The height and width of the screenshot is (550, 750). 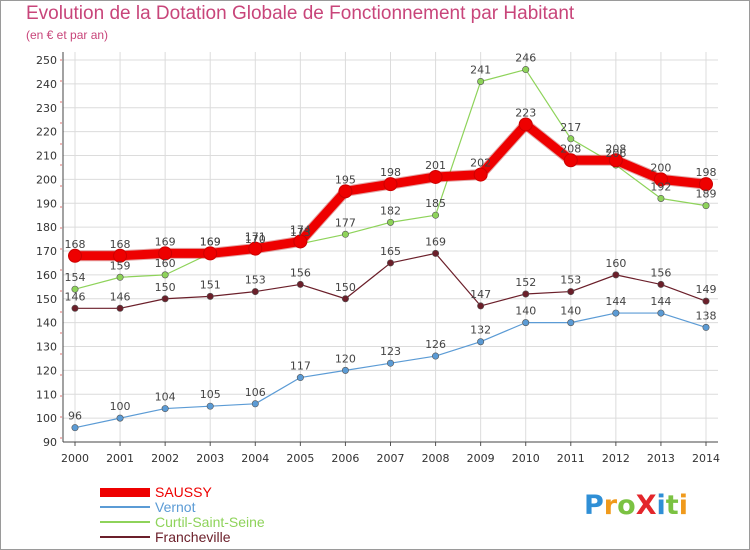 What do you see at coordinates (165, 263) in the screenshot?
I see `series-curtil-saint-seine-data-label: 160` at bounding box center [165, 263].